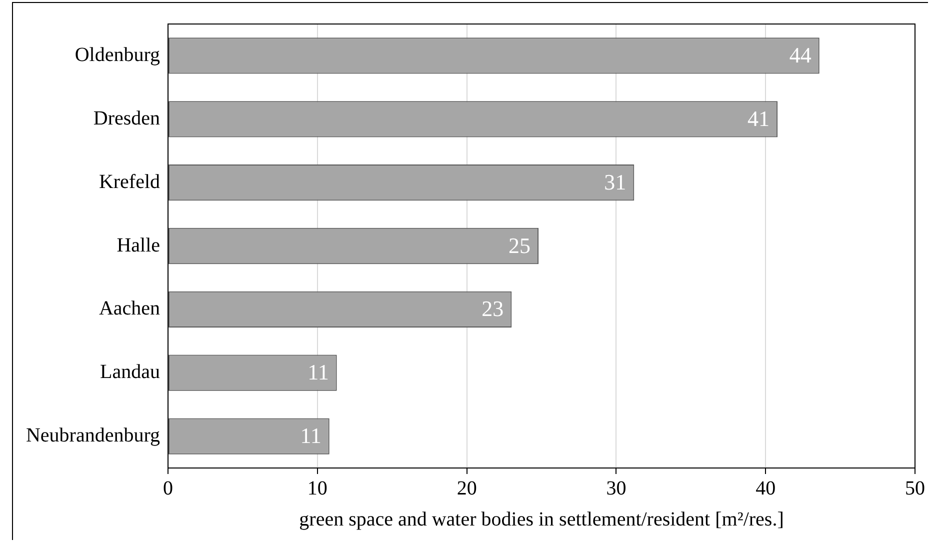 The height and width of the screenshot is (542, 930). What do you see at coordinates (759, 118) in the screenshot?
I see `data-label: 41` at bounding box center [759, 118].